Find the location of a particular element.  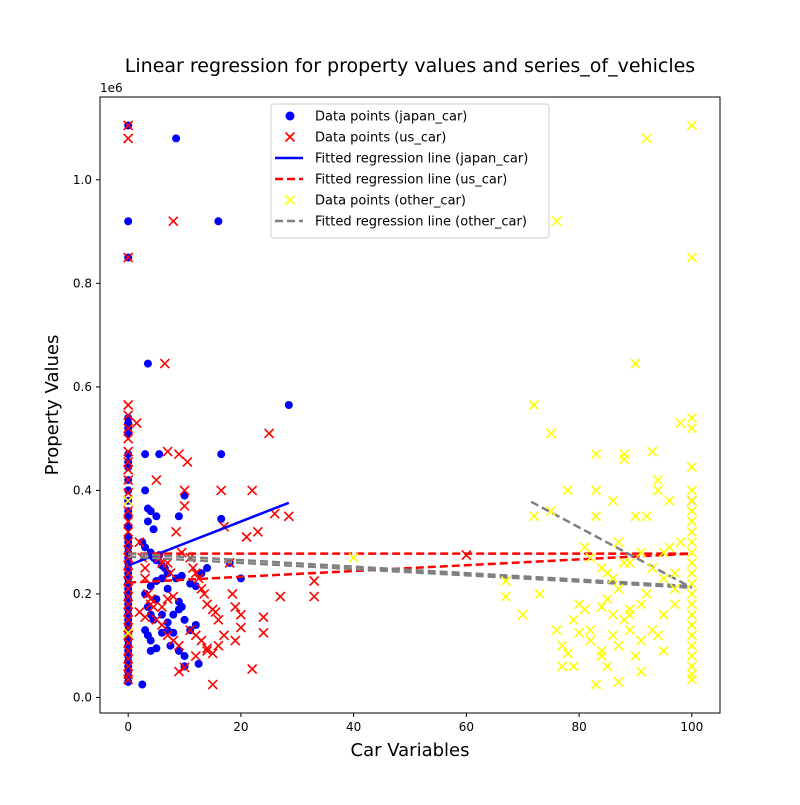

y-tick-label: 1.0 is located at coordinates (82, 180).